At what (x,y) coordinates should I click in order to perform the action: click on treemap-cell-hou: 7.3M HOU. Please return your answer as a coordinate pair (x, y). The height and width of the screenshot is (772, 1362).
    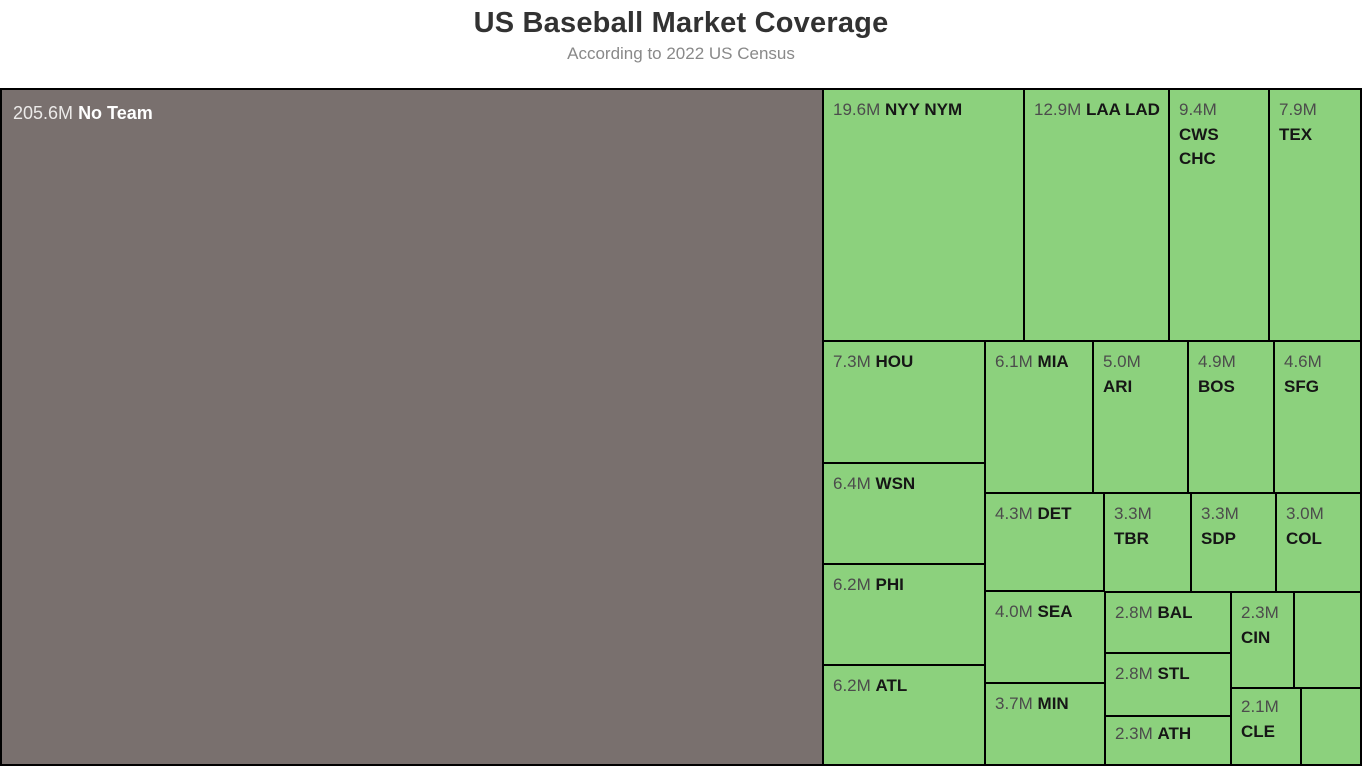
    Looking at the image, I should click on (904, 402).